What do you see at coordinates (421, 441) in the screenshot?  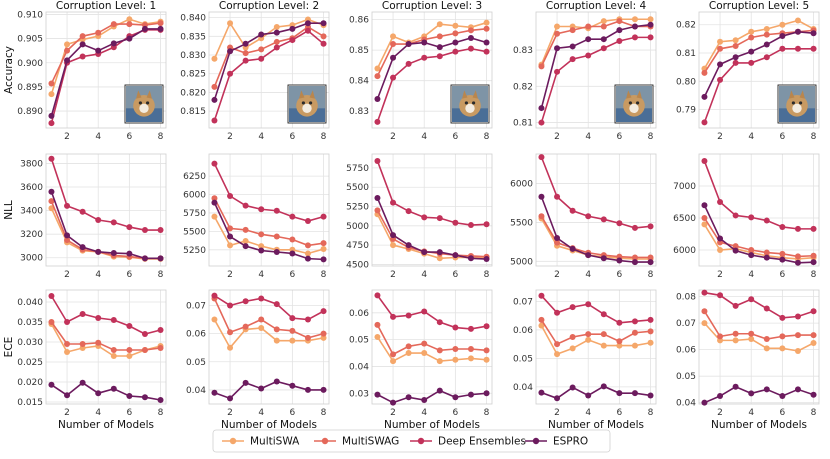 I see `legend-marker` at bounding box center [421, 441].